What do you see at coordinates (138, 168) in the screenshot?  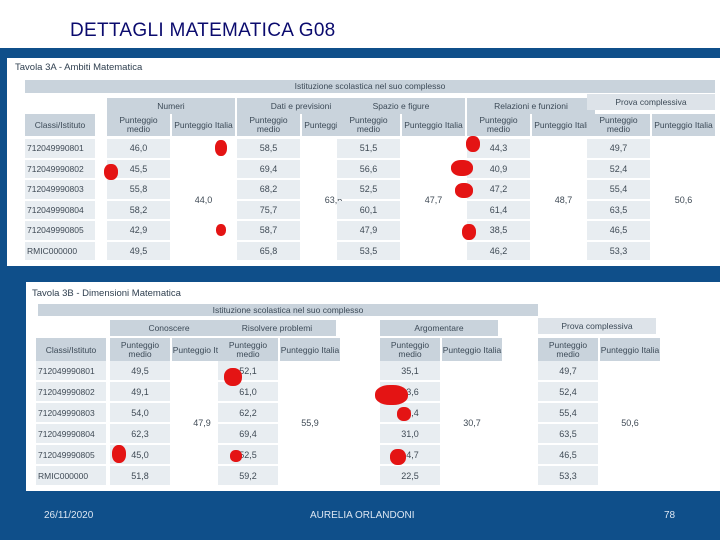 I see `table_a-value-cell: 45,5` at bounding box center [138, 168].